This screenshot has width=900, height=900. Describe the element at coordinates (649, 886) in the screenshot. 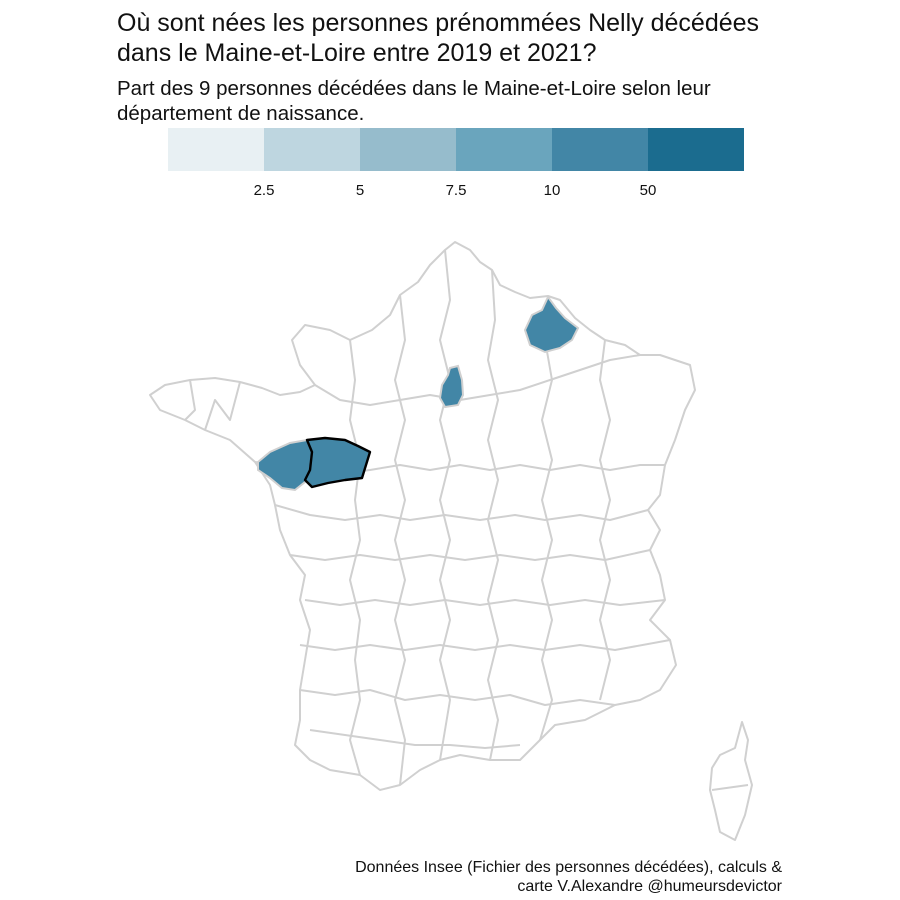

I see `caption-line-2: carte V.Alexandre @humeursdevictor` at that location.